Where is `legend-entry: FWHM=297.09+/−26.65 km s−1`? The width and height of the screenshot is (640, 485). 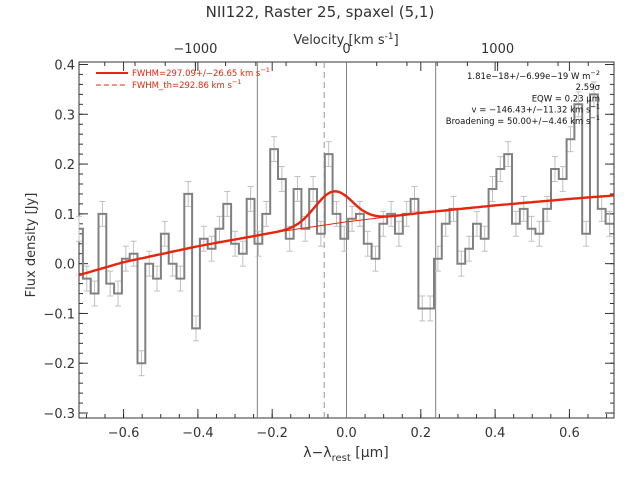
legend-entry: FWHM=297.09+/−26.65 km s−1 is located at coordinates (201, 72).